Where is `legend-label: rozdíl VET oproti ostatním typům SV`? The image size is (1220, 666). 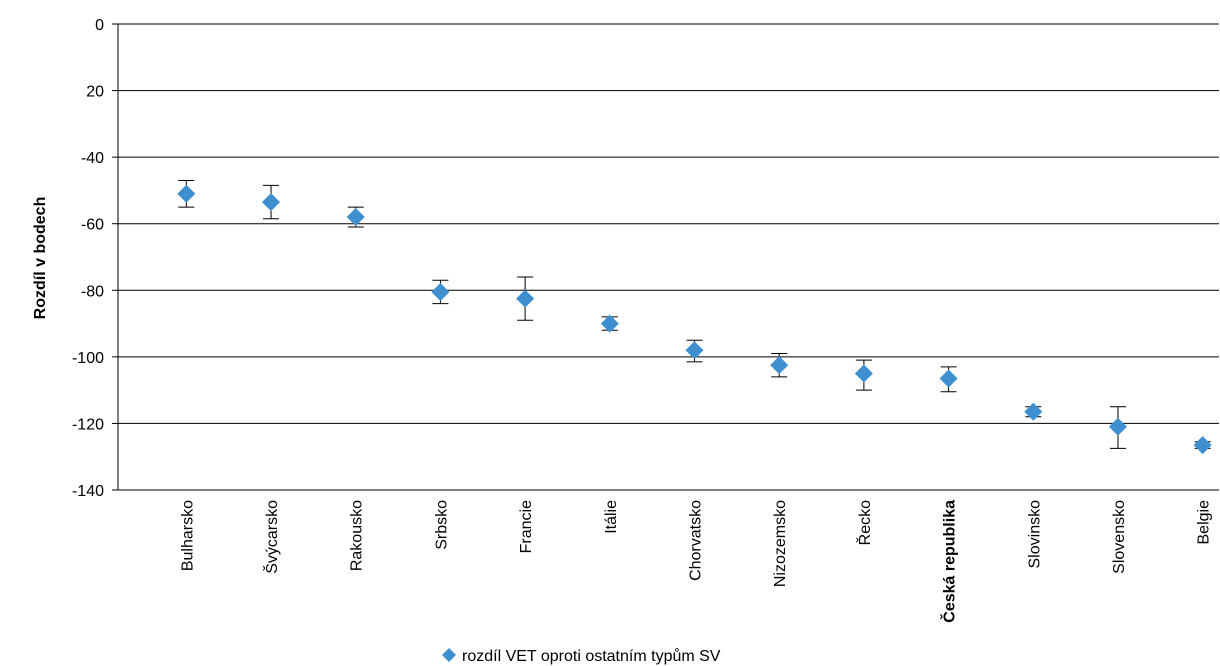 legend-label: rozdíl VET oproti ostatním typům SV is located at coordinates (591, 656).